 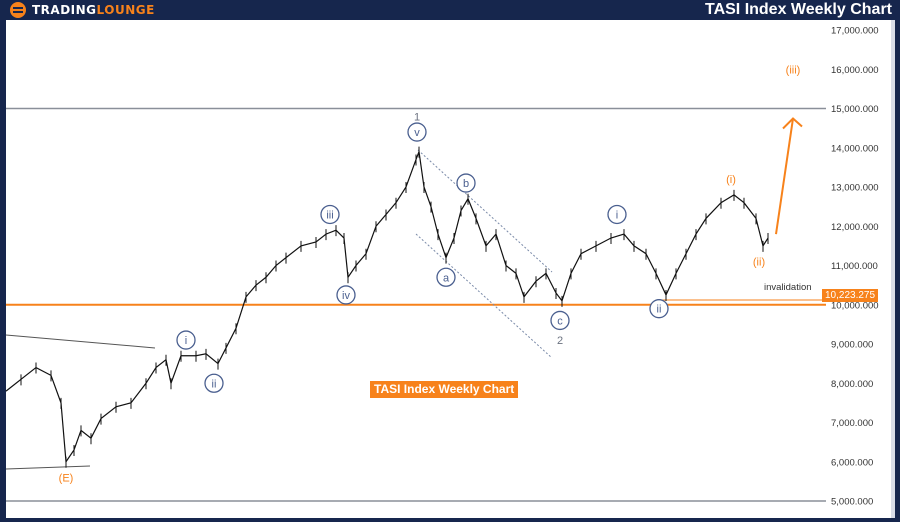 What do you see at coordinates (852, 502) in the screenshot?
I see `y-axis-tick: 5,000.000` at bounding box center [852, 502].